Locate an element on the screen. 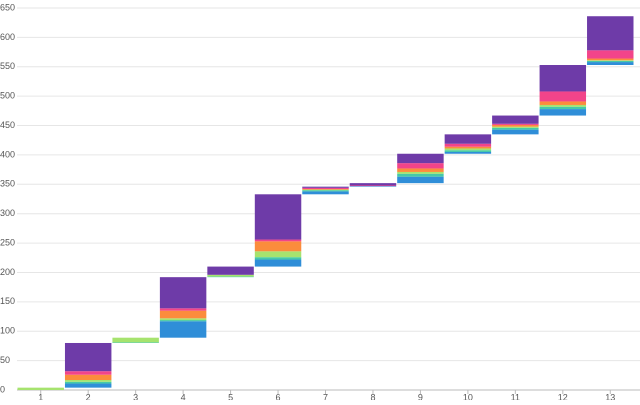 The image size is (640, 405). y-tick-label: 500 is located at coordinates (7, 96).